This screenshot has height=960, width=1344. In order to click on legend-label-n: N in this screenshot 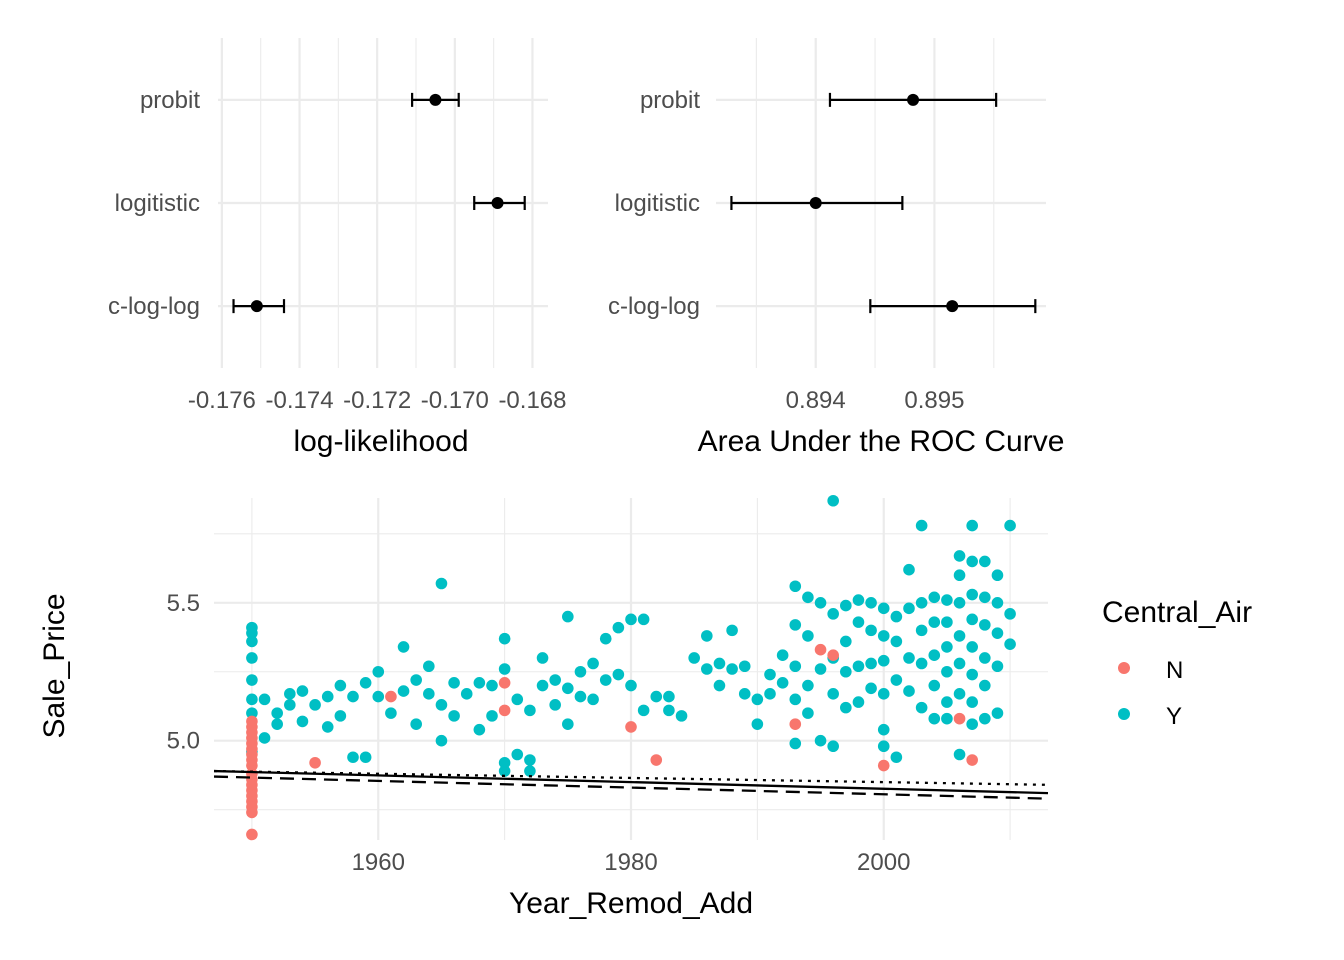, I will do `click(1174, 670)`.